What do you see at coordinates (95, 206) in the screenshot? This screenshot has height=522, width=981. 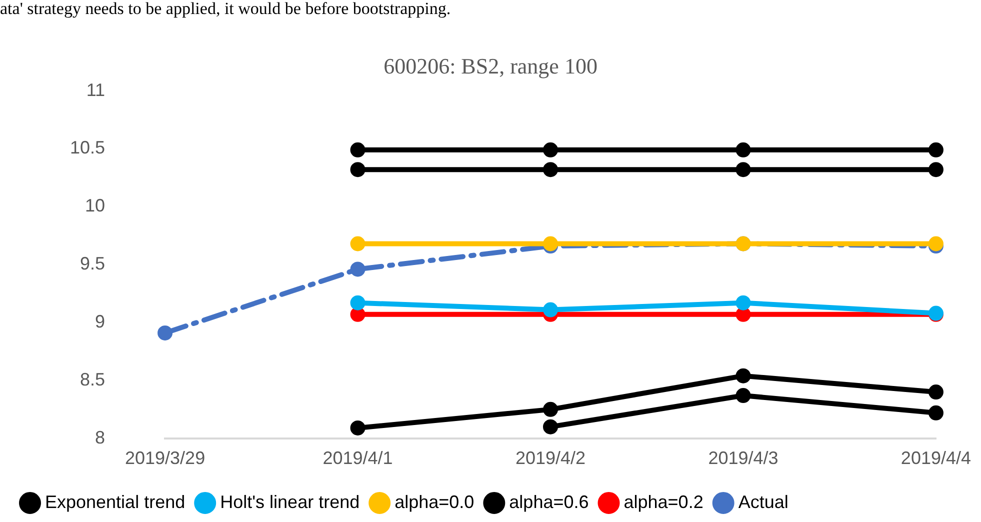 I see `y-tick-label: 10` at bounding box center [95, 206].